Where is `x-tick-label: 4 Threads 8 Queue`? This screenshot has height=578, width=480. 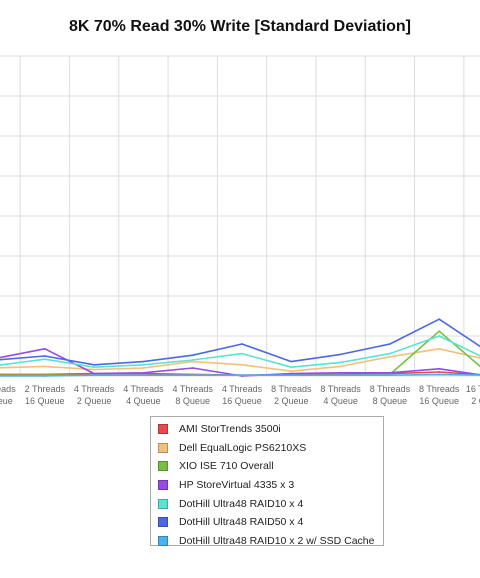 x-tick-label: 4 Threads 8 Queue is located at coordinates (193, 395).